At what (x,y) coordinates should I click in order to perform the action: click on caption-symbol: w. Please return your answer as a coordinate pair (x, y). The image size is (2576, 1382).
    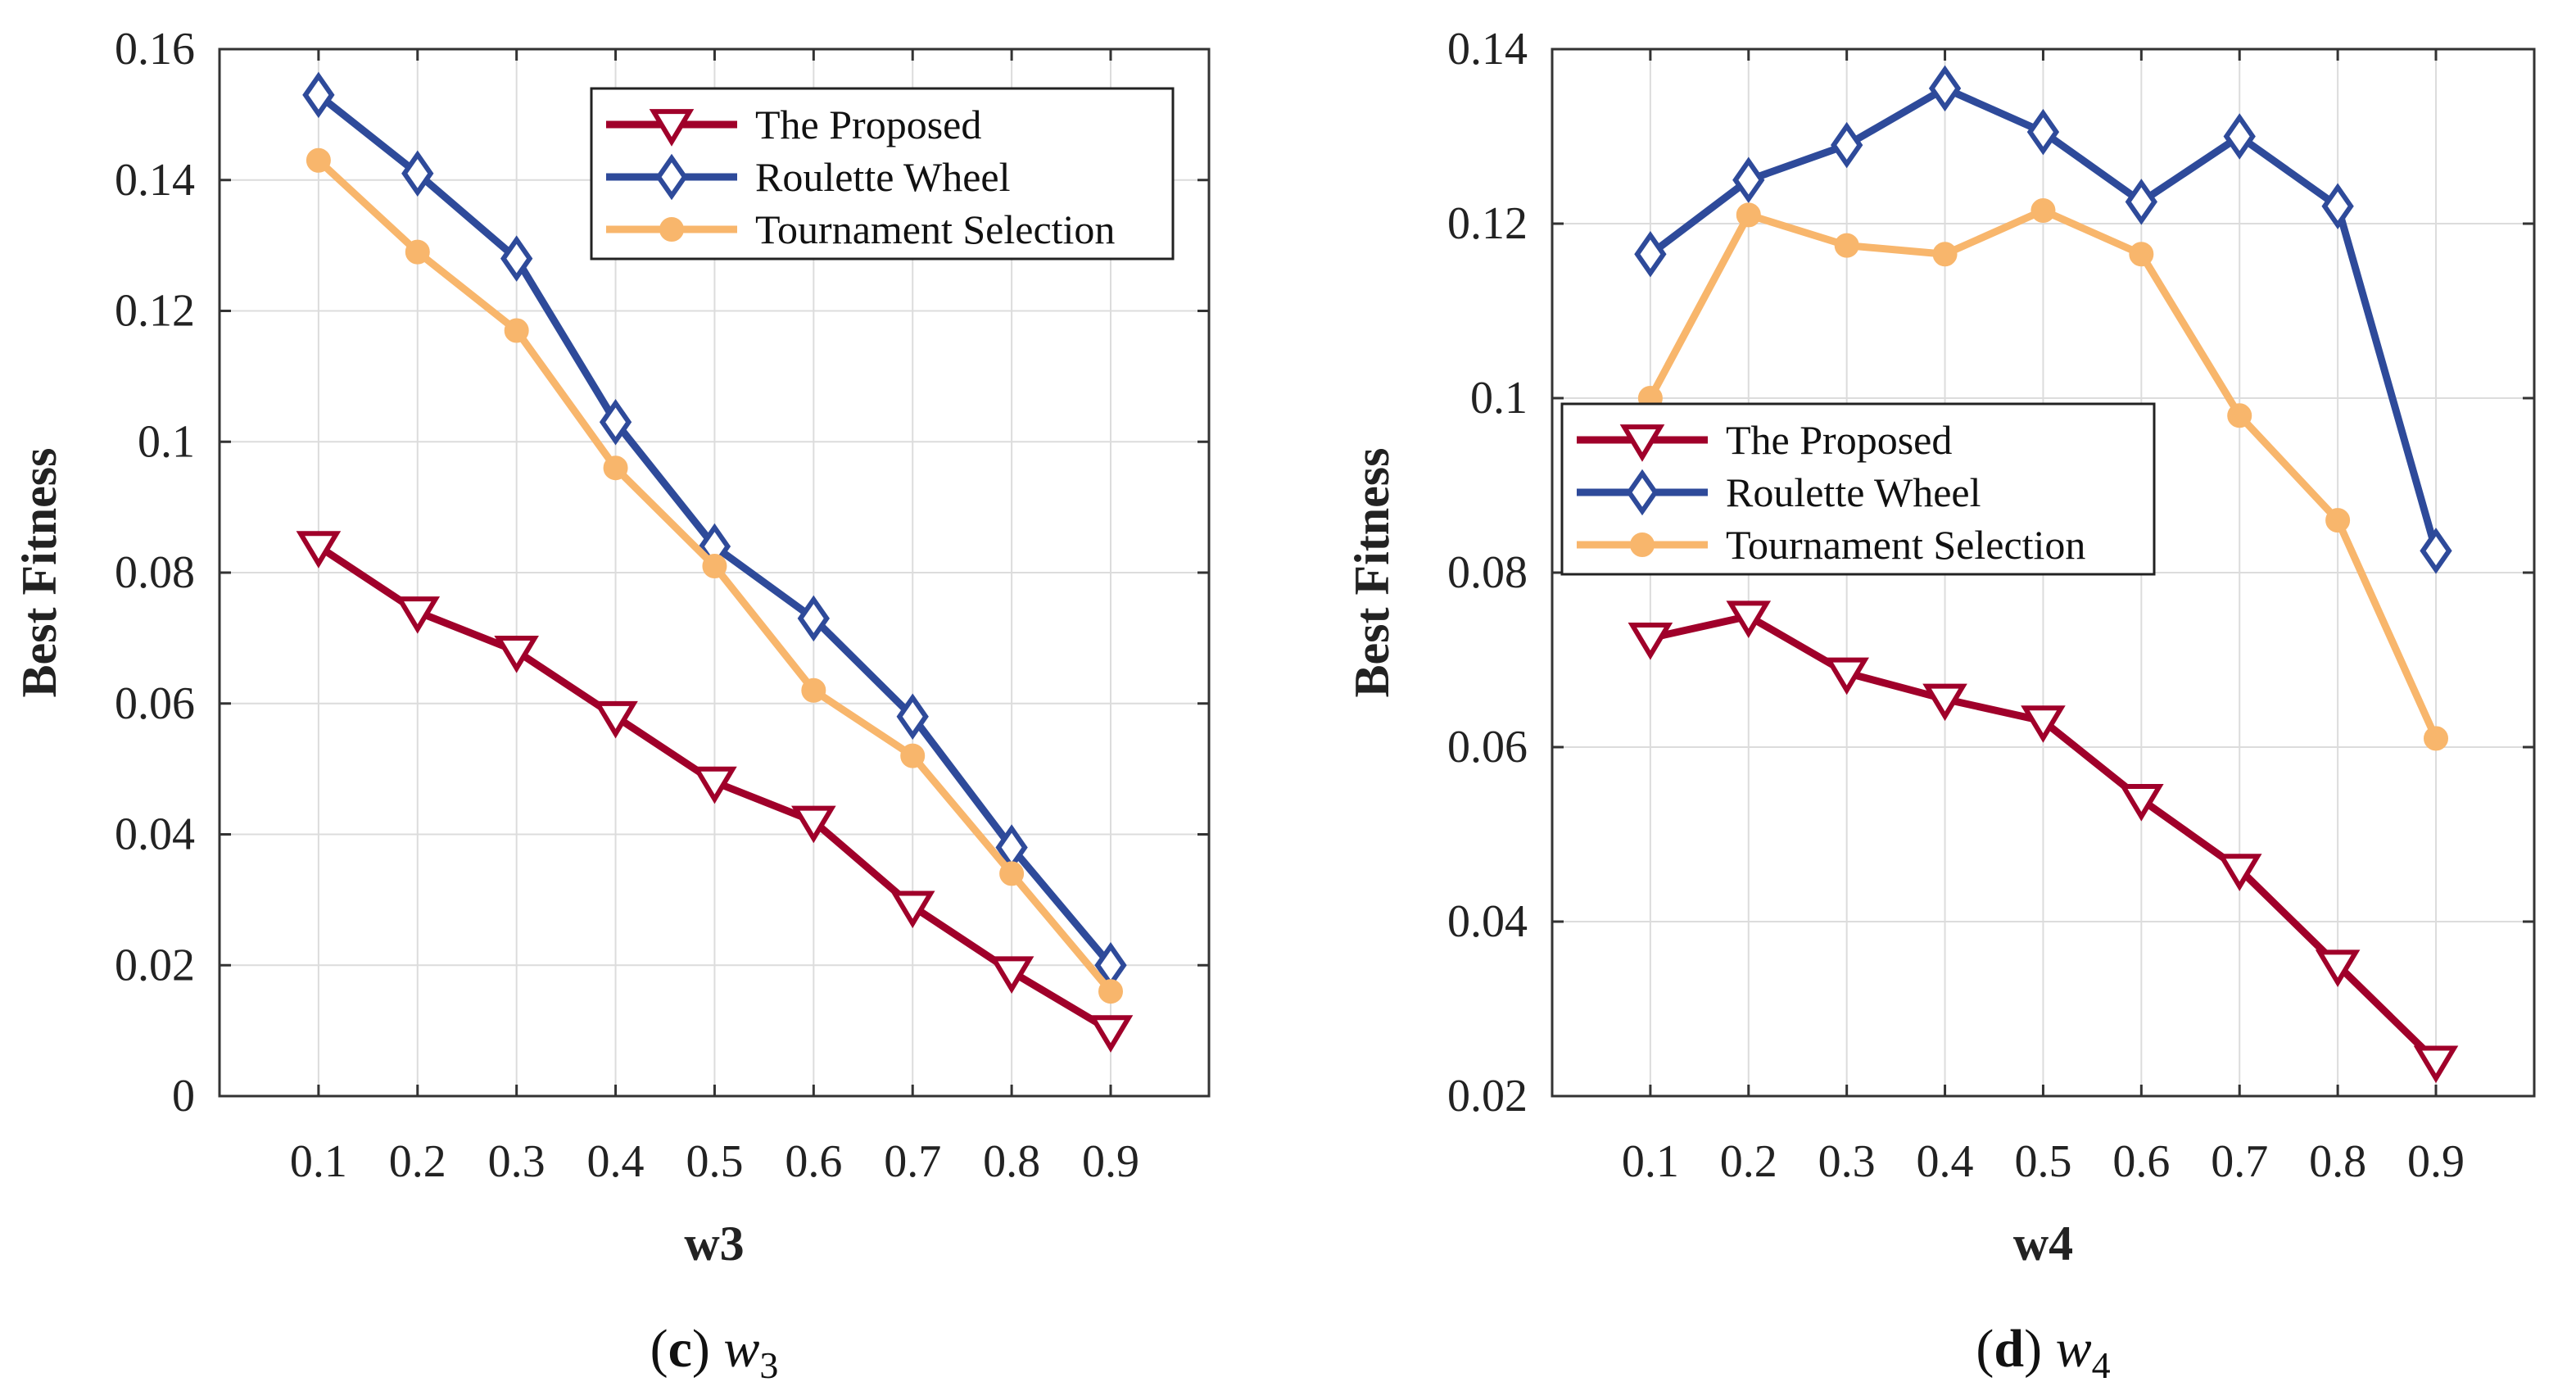
    Looking at the image, I should click on (741, 1349).